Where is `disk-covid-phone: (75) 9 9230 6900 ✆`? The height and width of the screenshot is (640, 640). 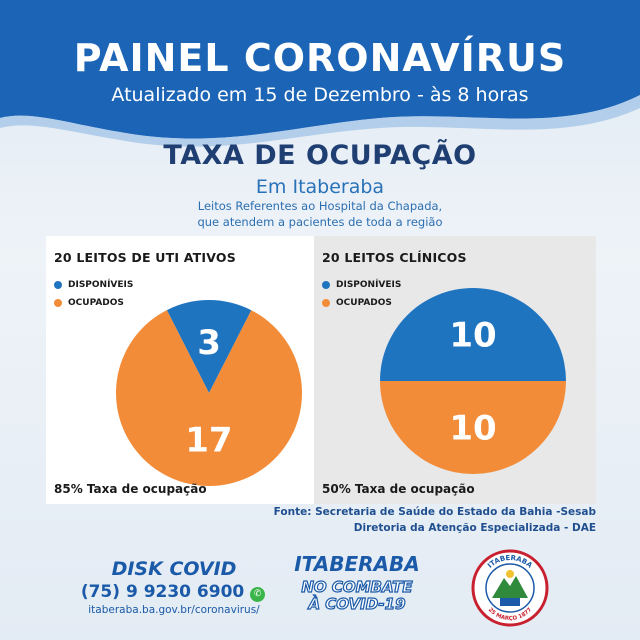 disk-covid-phone: (75) 9 9230 6900 ✆ is located at coordinates (173, 592).